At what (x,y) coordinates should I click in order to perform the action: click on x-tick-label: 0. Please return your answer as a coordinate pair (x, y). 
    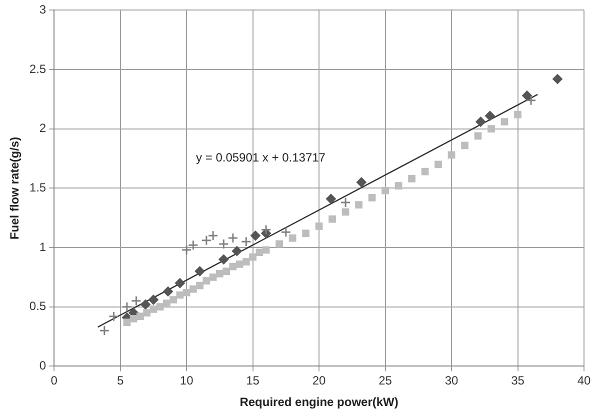
    Looking at the image, I should click on (54, 381).